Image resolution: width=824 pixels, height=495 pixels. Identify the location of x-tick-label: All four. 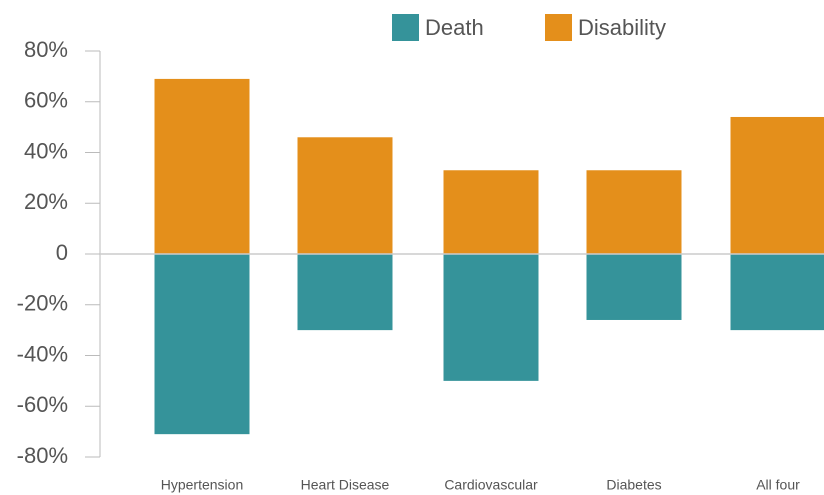
(778, 485).